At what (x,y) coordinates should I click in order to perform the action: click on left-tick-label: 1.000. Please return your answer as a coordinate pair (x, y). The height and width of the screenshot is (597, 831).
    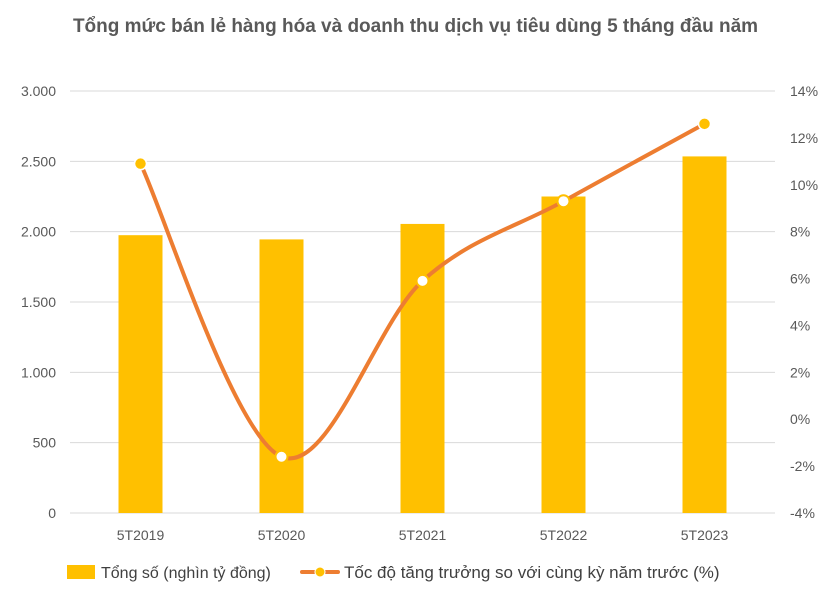
    Looking at the image, I should click on (38, 372).